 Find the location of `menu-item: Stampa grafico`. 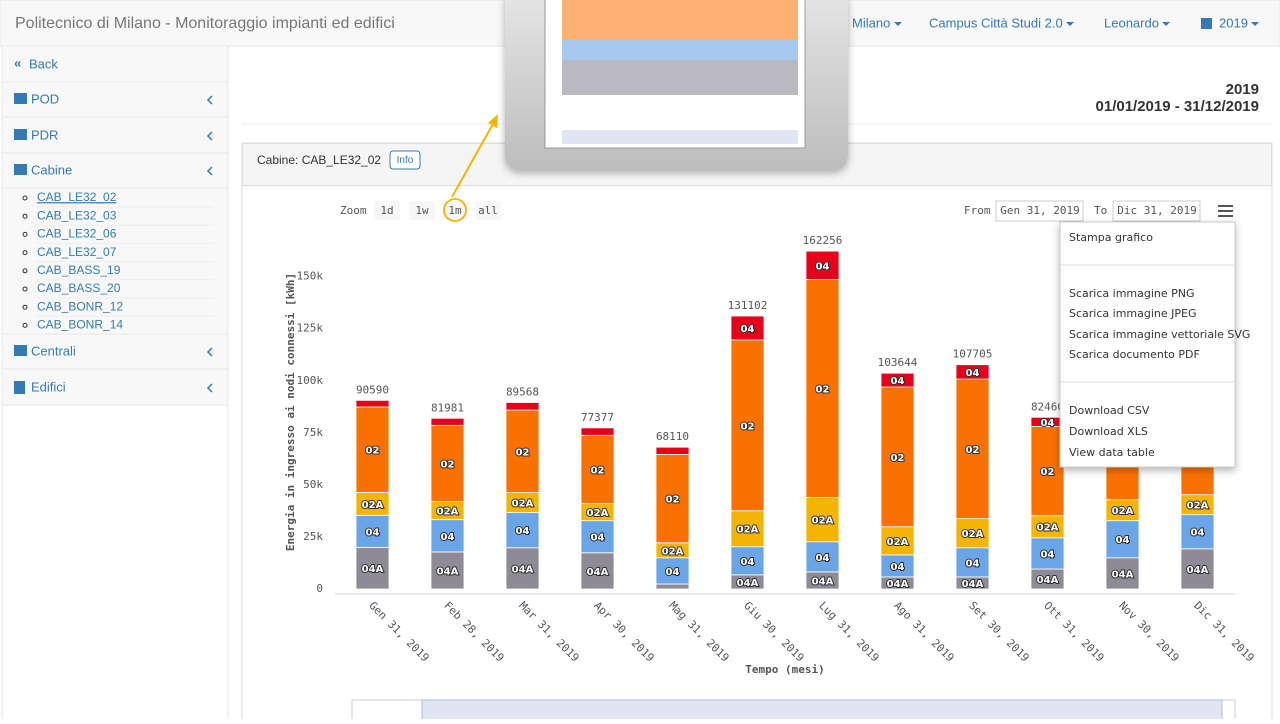

menu-item: Stampa grafico is located at coordinates (1111, 237).